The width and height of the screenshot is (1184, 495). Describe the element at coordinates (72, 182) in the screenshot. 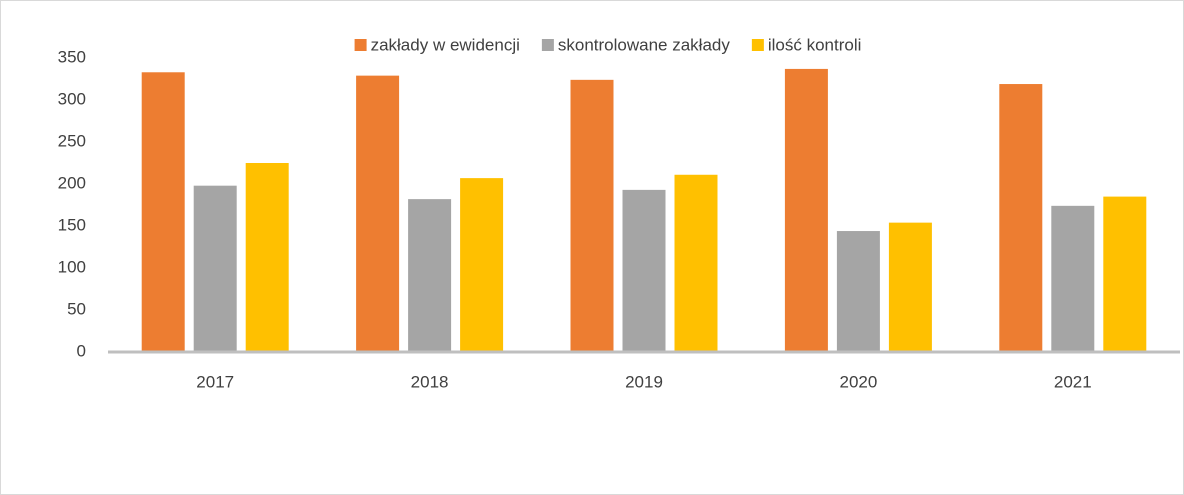

I see `y-tick-label: 200` at that location.